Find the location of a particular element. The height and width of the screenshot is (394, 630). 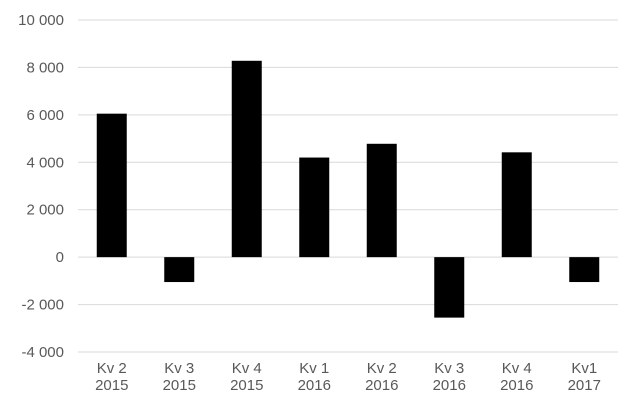

y-tick-label: 0 is located at coordinates (60, 257).